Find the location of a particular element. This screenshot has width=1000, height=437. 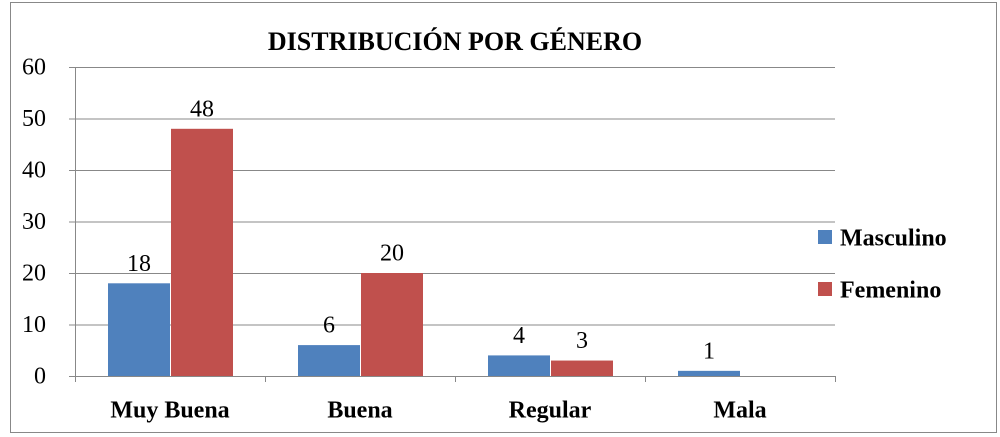

x-tick-label: Muy Buena is located at coordinates (169, 411).